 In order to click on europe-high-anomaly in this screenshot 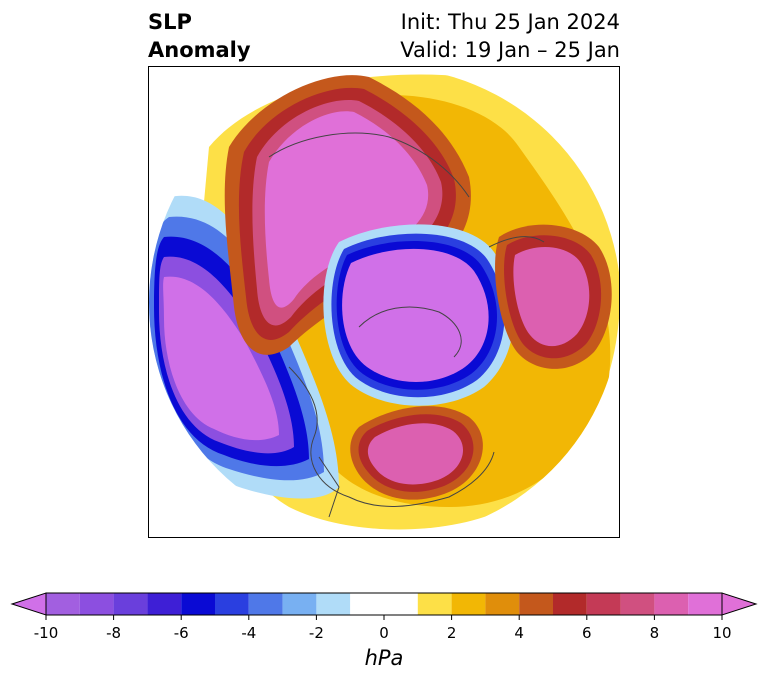, I will do `click(553, 296)`.